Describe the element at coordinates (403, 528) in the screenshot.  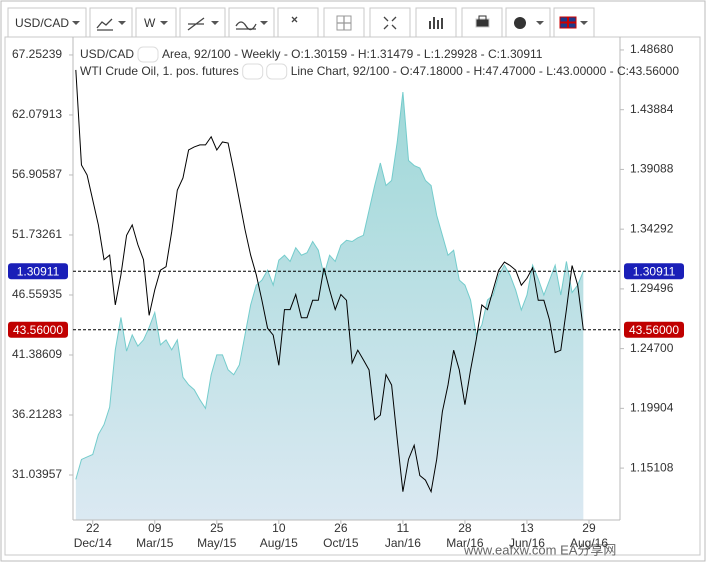
I see `x-tick-label: 11` at that location.